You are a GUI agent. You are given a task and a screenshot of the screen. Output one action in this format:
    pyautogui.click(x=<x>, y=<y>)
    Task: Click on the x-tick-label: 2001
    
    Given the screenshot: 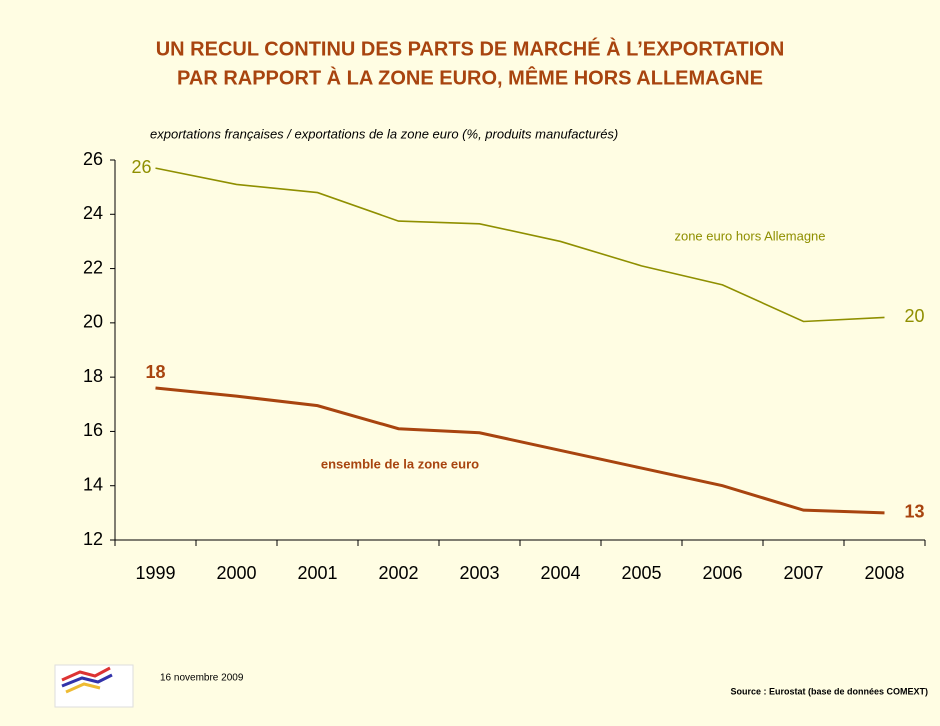 What is the action you would take?
    pyautogui.click(x=317, y=573)
    